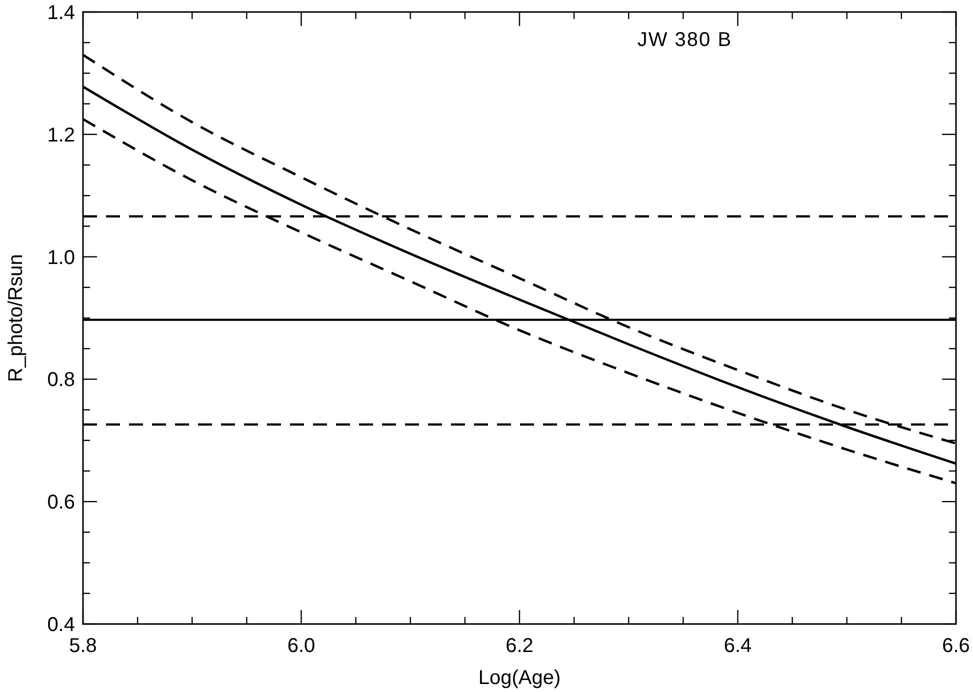  I want to click on y-tick-label: 0.6, so click(61, 503).